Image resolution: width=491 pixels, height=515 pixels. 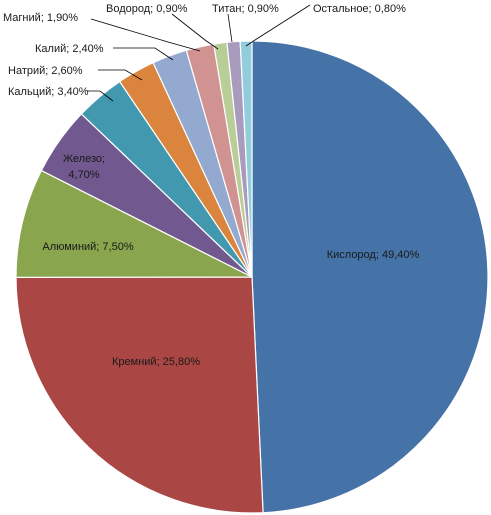 What do you see at coordinates (359, 9) in the screenshot?
I see `data-label-other: Остальное; 0,80%` at bounding box center [359, 9].